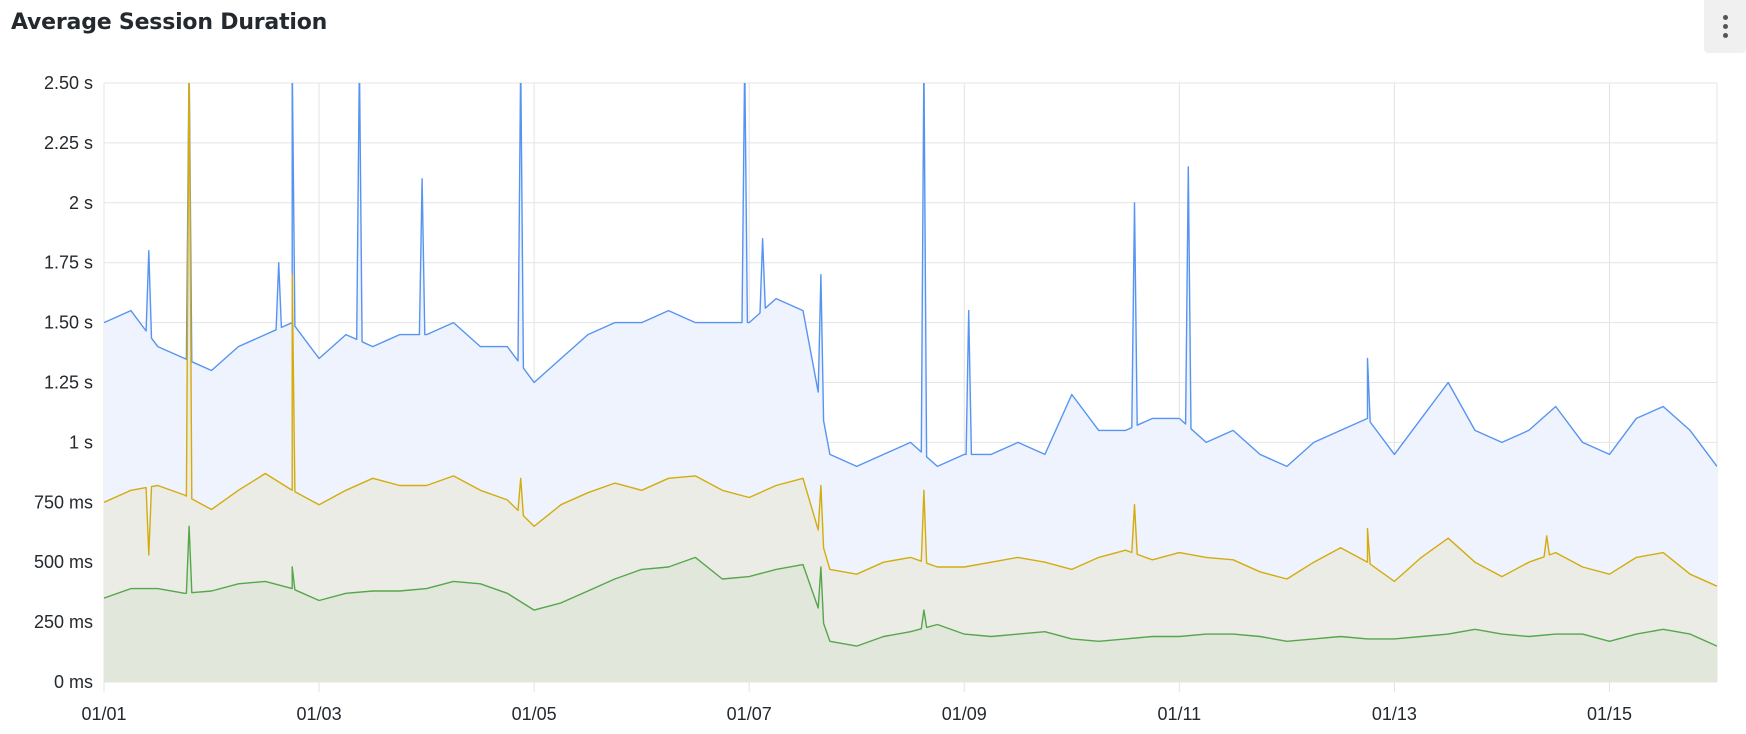  Describe the element at coordinates (63, 562) in the screenshot. I see `y-tick-label: 500 ms` at that location.